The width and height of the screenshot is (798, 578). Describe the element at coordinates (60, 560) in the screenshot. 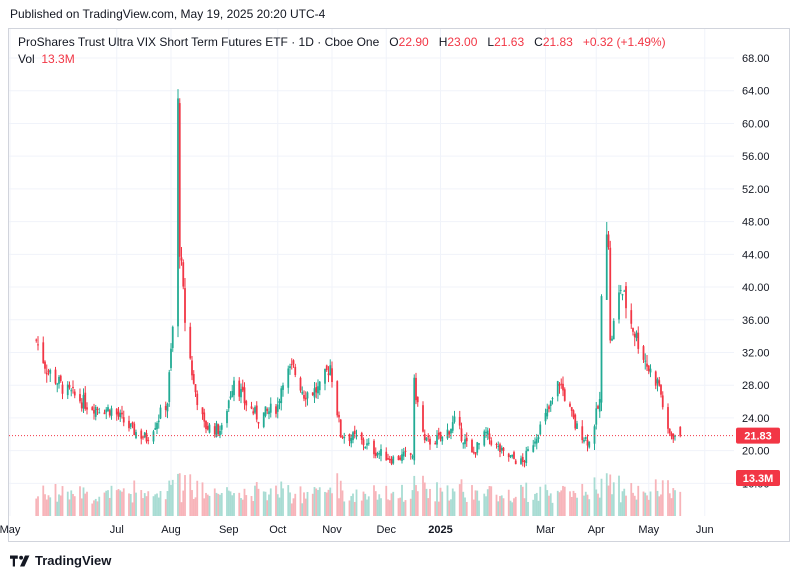

I see `tradingview-brand: TradingView` at that location.